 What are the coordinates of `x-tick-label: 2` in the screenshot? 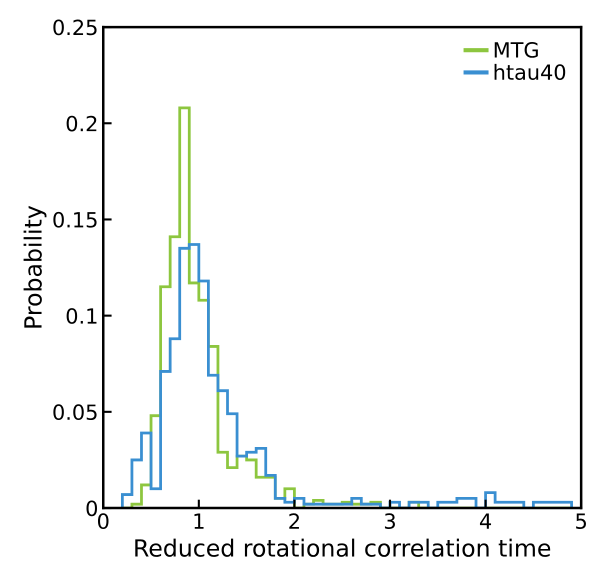 It's located at (294, 521).